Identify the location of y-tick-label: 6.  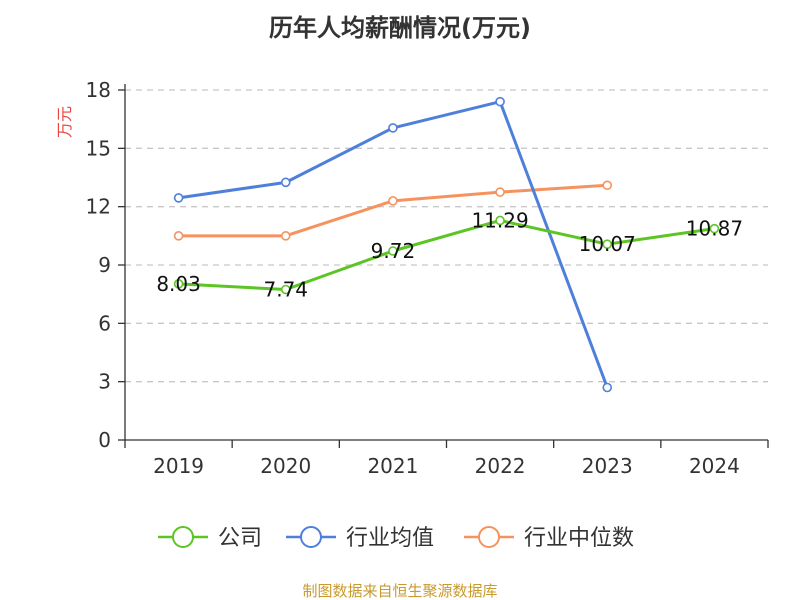
(104, 323).